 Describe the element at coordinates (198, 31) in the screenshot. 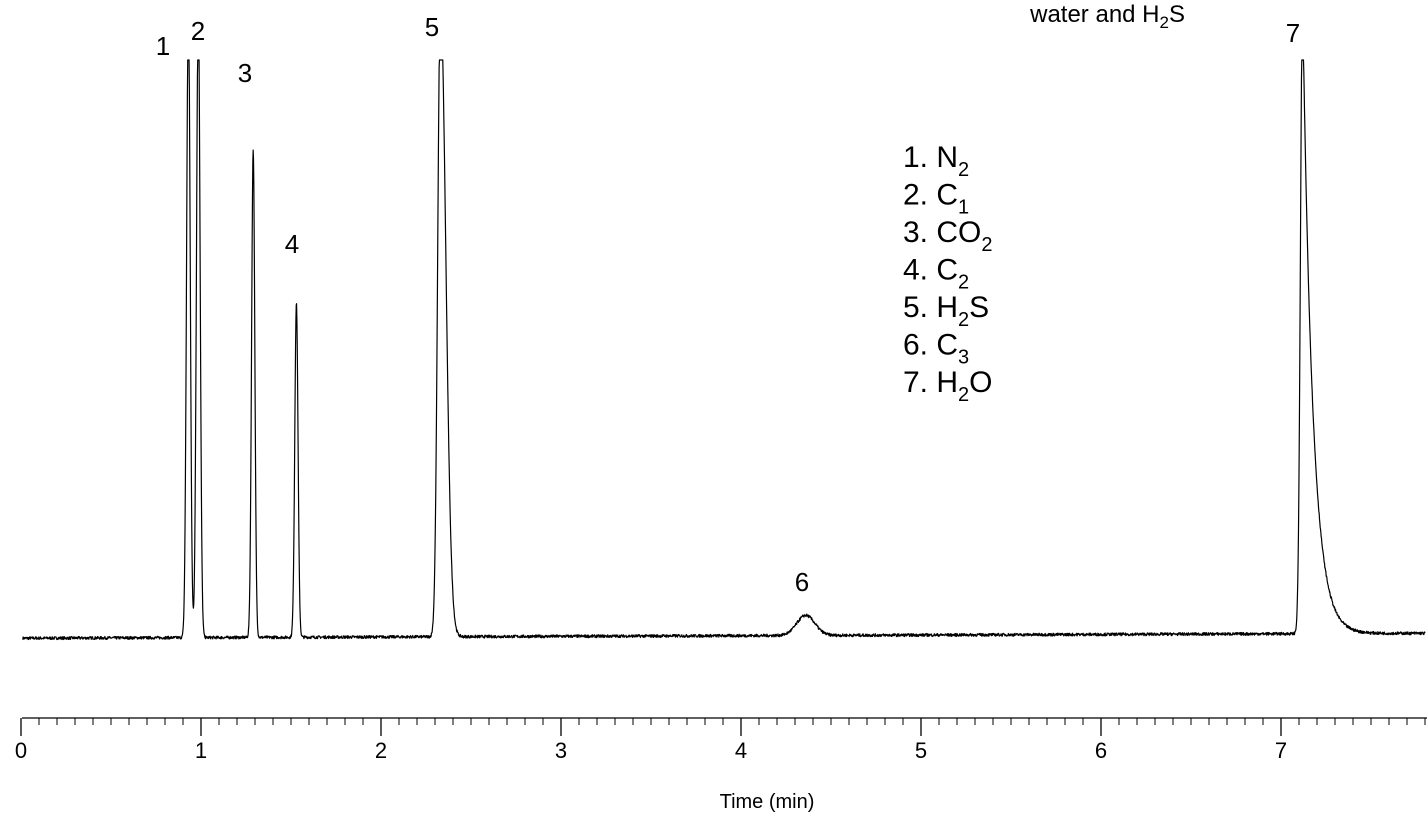

I see `peak-label-2: 2` at that location.